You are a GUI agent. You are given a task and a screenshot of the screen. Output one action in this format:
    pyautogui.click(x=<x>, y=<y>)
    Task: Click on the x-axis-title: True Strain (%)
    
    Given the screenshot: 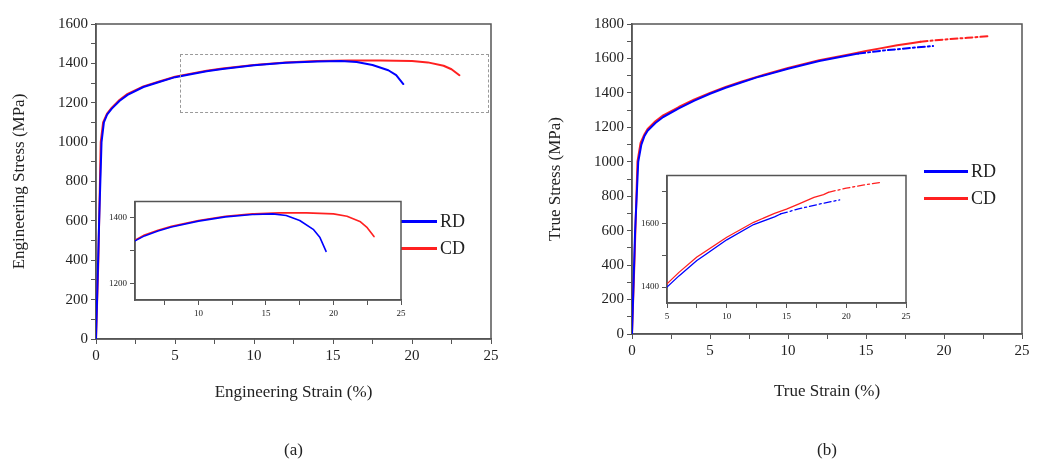 What is the action you would take?
    pyautogui.click(x=827, y=391)
    